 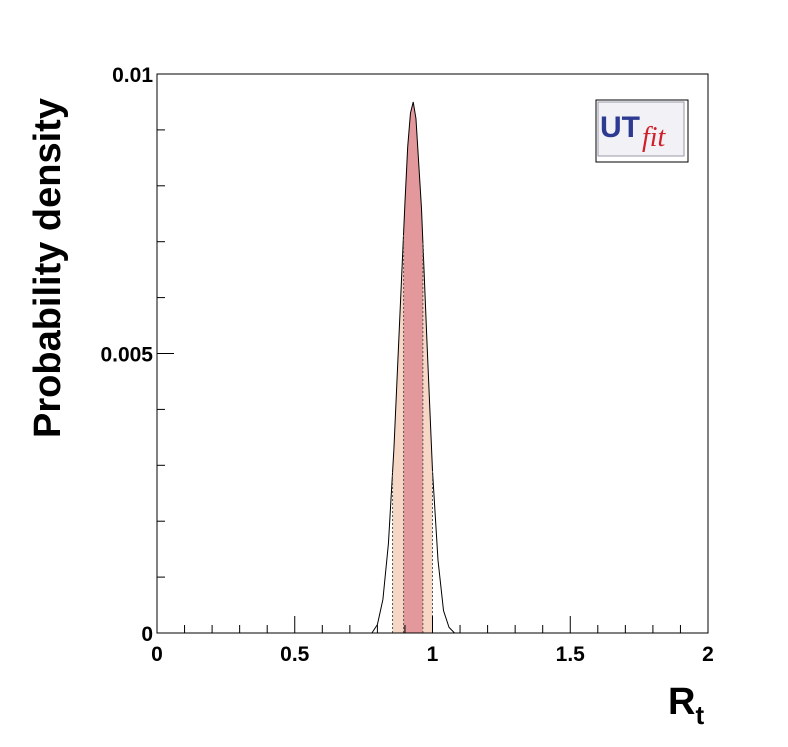 What do you see at coordinates (165, 353) in the screenshot?
I see `y-axis-ticks` at bounding box center [165, 353].